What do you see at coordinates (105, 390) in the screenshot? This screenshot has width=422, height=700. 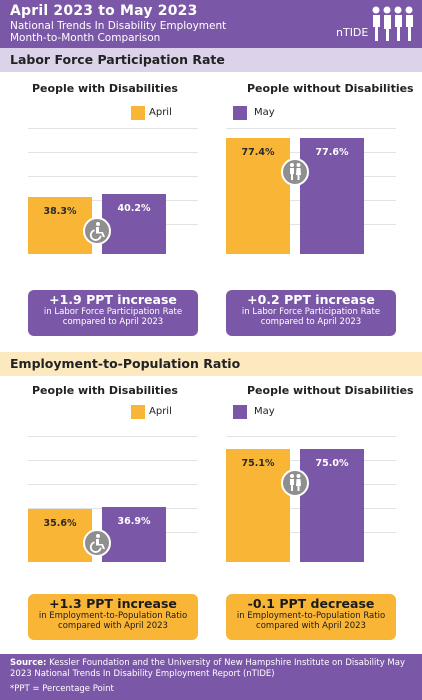 I see `group-title-epop-with: People with Disabilities` at bounding box center [105, 390].